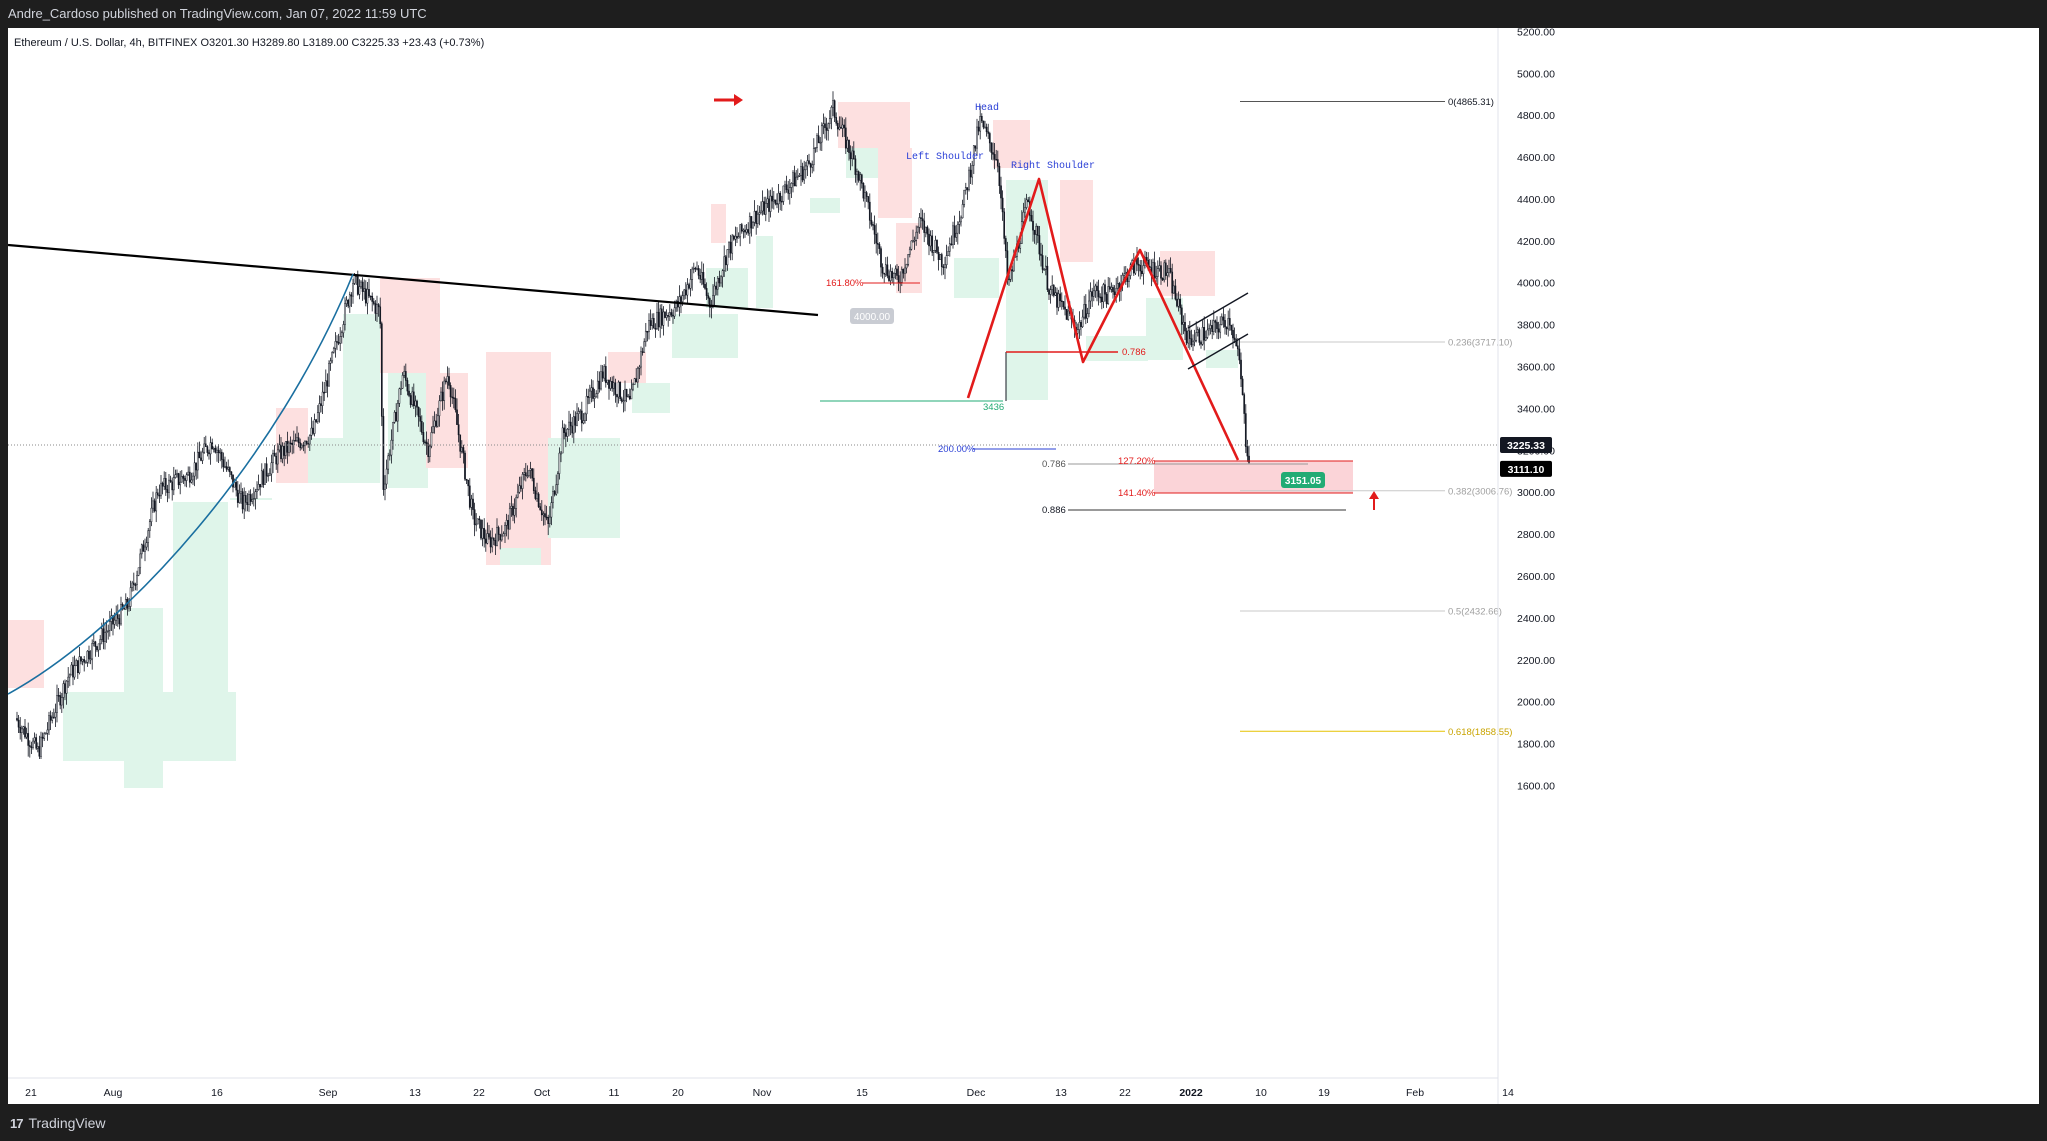 The height and width of the screenshot is (1141, 2047). Describe the element at coordinates (1471, 102) in the screenshot. I see `fib-retracement-label: 0(4865.31)` at that location.